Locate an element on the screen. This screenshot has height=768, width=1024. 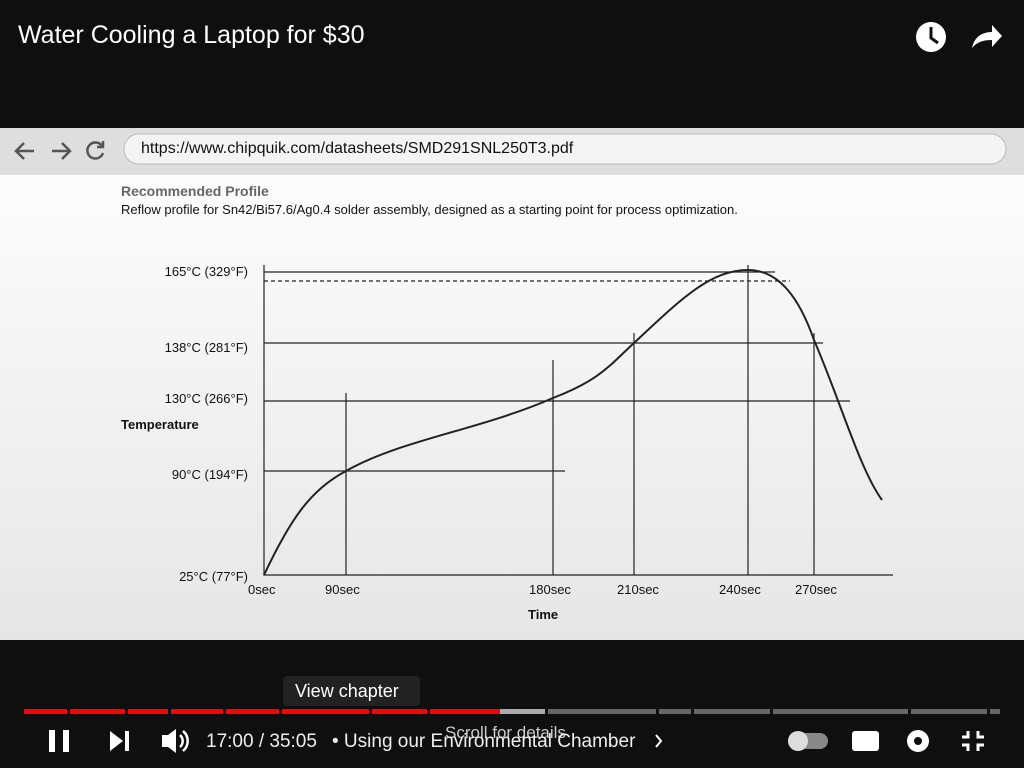
x-label: 90sec is located at coordinates (342, 589).